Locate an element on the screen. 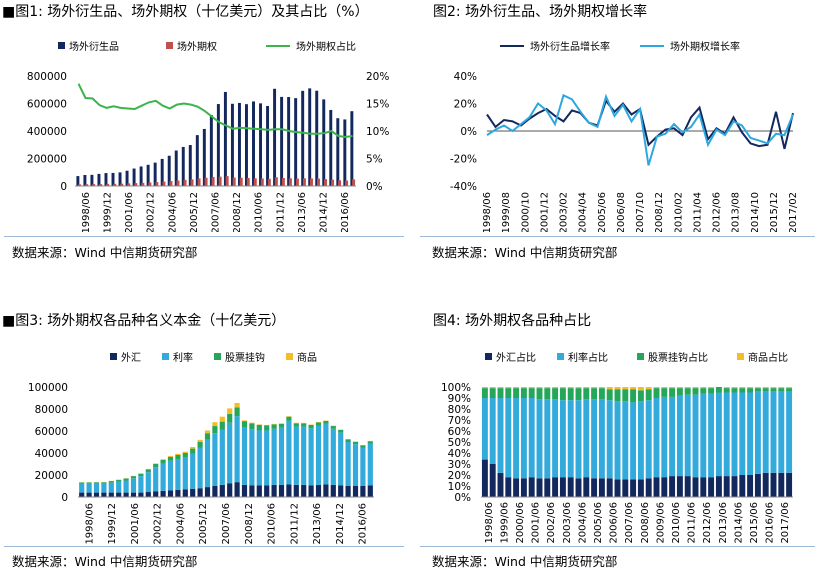 This screenshot has width=823, height=574. chart-2-y-tick-label: 0% is located at coordinates (468, 132).